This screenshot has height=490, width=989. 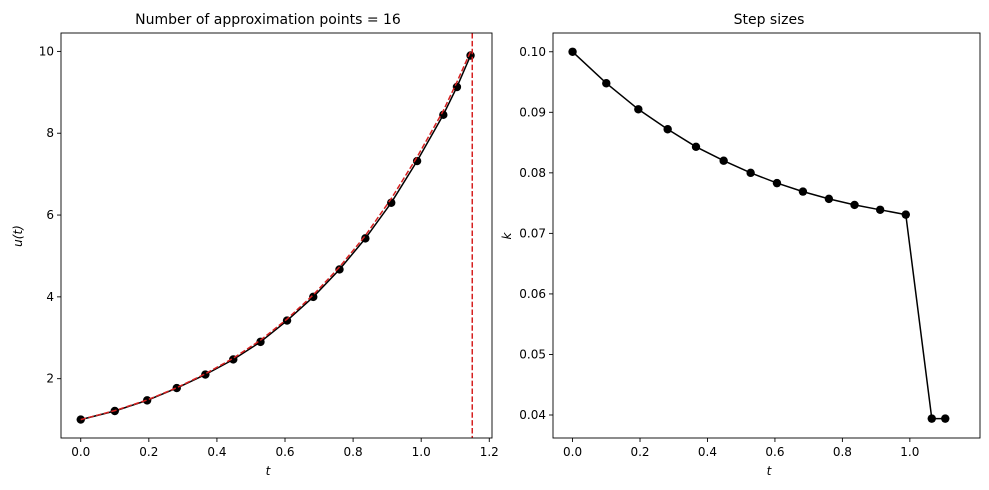 I want to click on chart-right-y-tick-label: 0.04, so click(x=532, y=415).